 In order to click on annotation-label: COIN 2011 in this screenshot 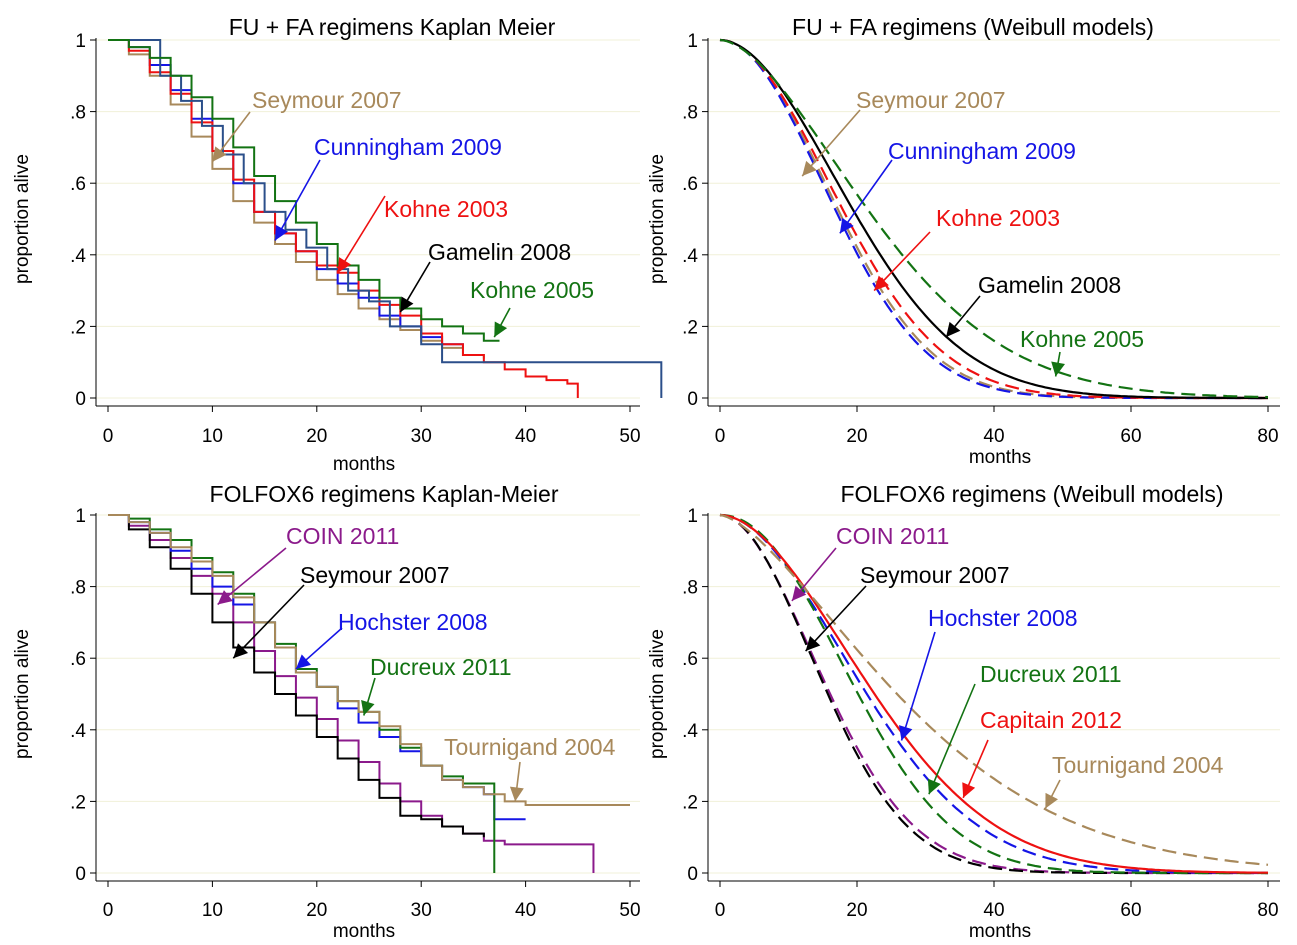, I will do `click(892, 536)`.